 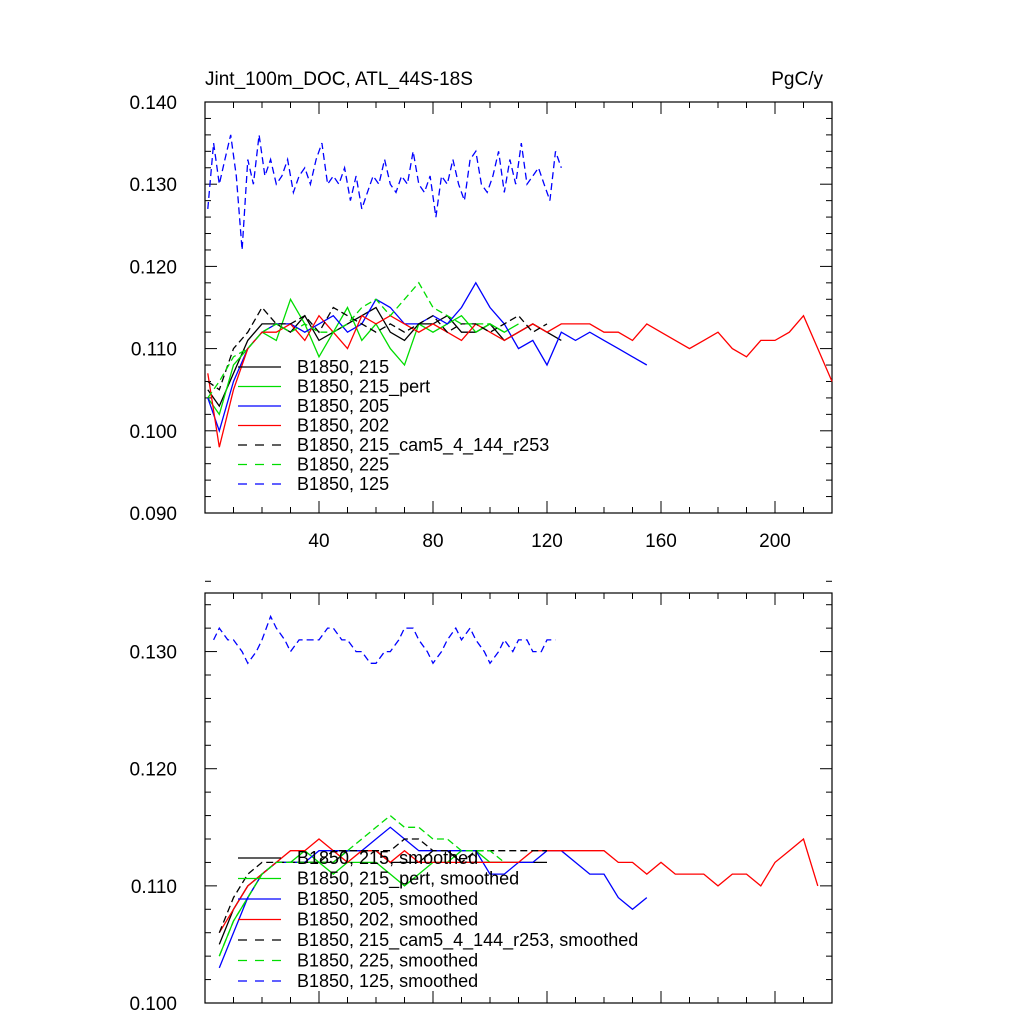 I want to click on y-tick-label: 0.140, so click(x=153, y=103).